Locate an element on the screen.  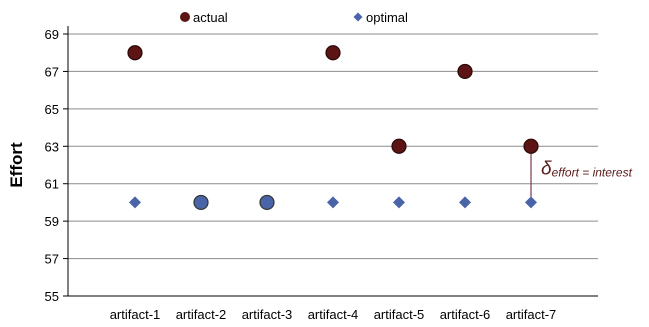
x-label-artifact-7: artifact-7 is located at coordinates (531, 314).